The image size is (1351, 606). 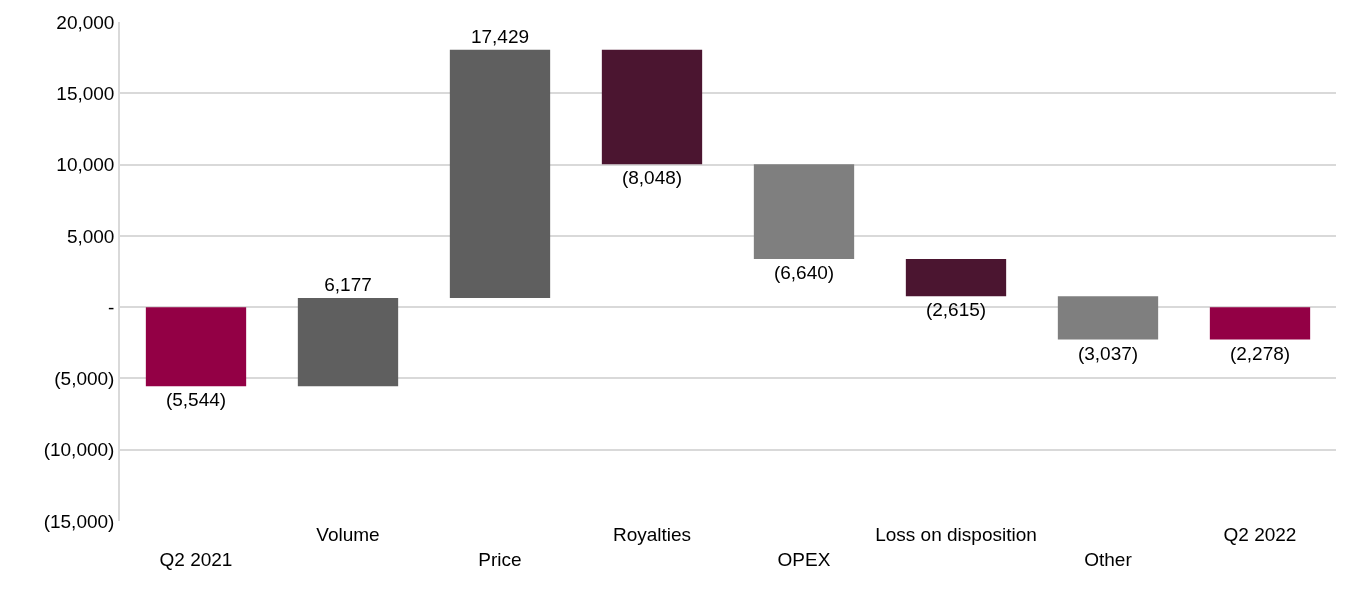 What do you see at coordinates (500, 36) in the screenshot?
I see `data-label: 17,429` at bounding box center [500, 36].